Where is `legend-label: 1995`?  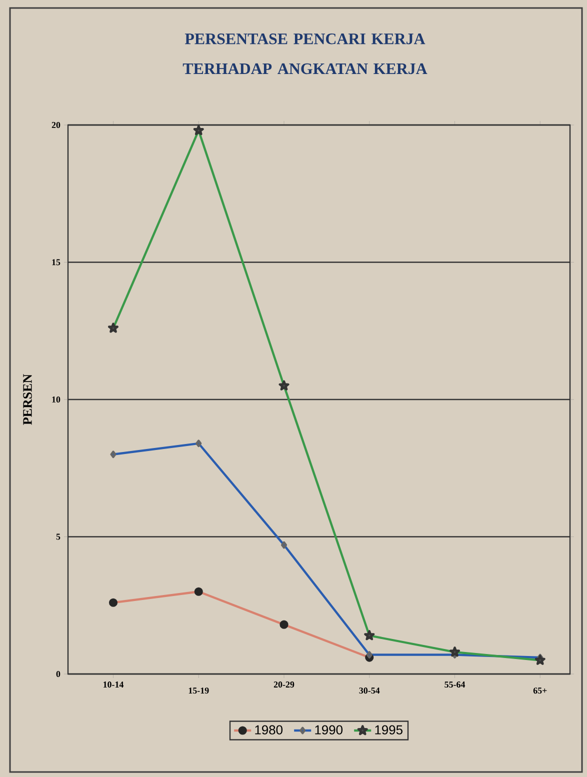 legend-label: 1995 is located at coordinates (388, 729).